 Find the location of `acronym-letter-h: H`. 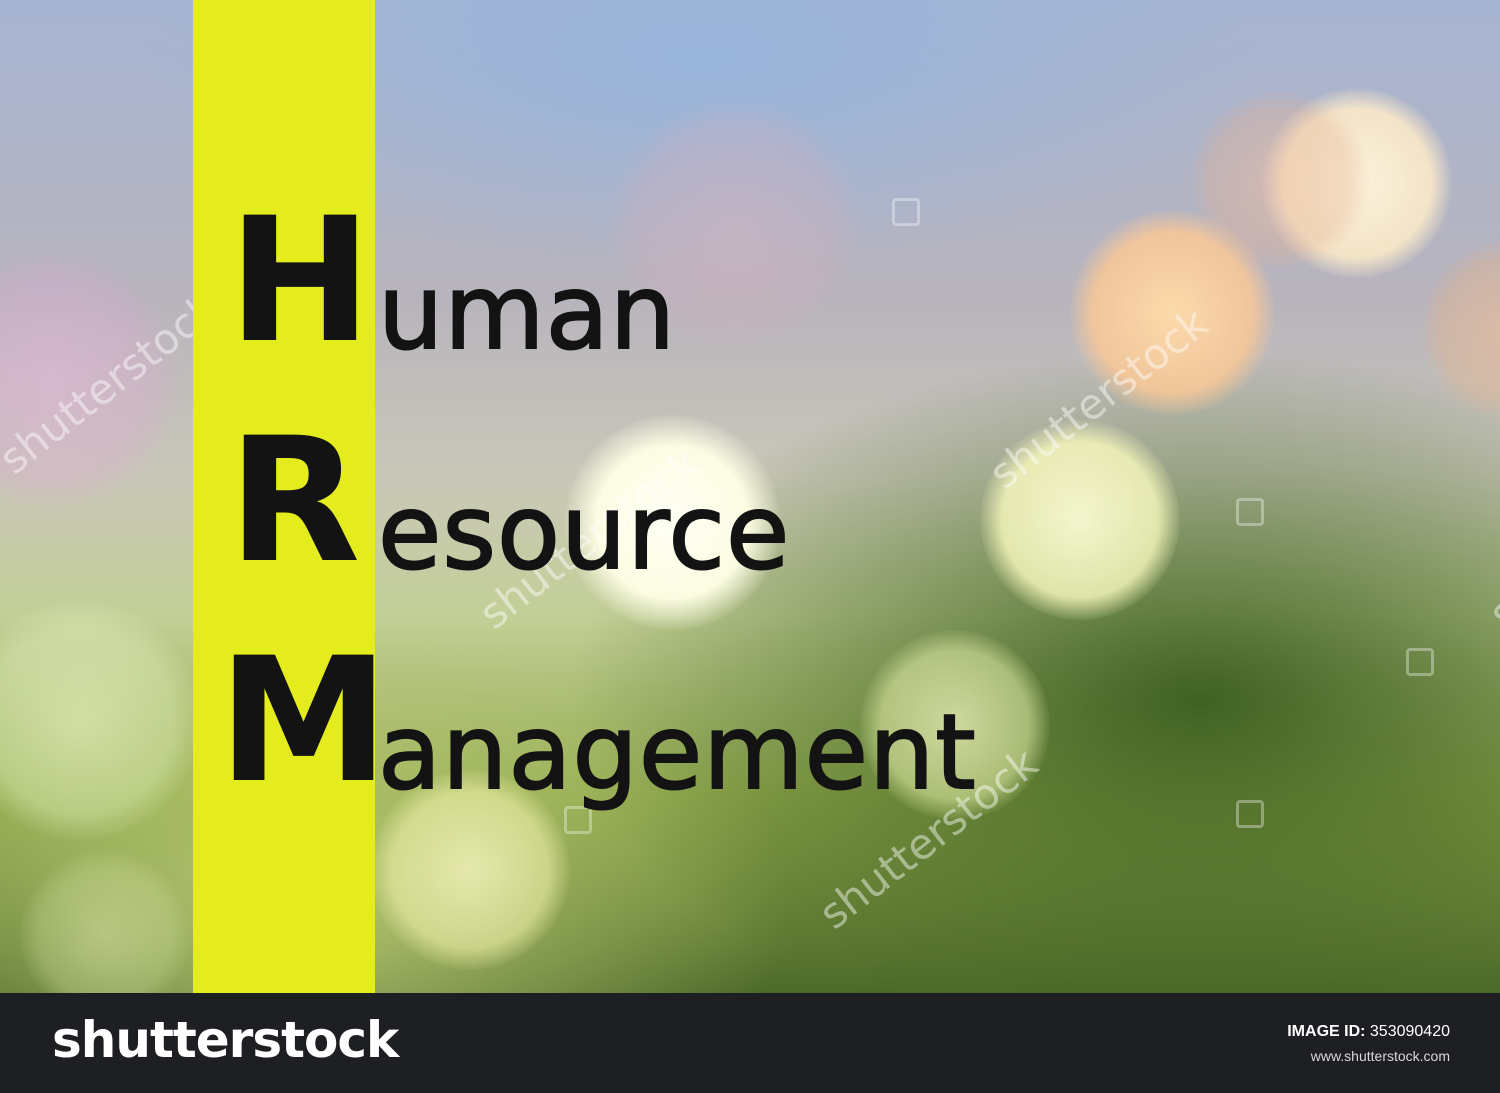

acronym-letter-h: H is located at coordinates (300, 280).